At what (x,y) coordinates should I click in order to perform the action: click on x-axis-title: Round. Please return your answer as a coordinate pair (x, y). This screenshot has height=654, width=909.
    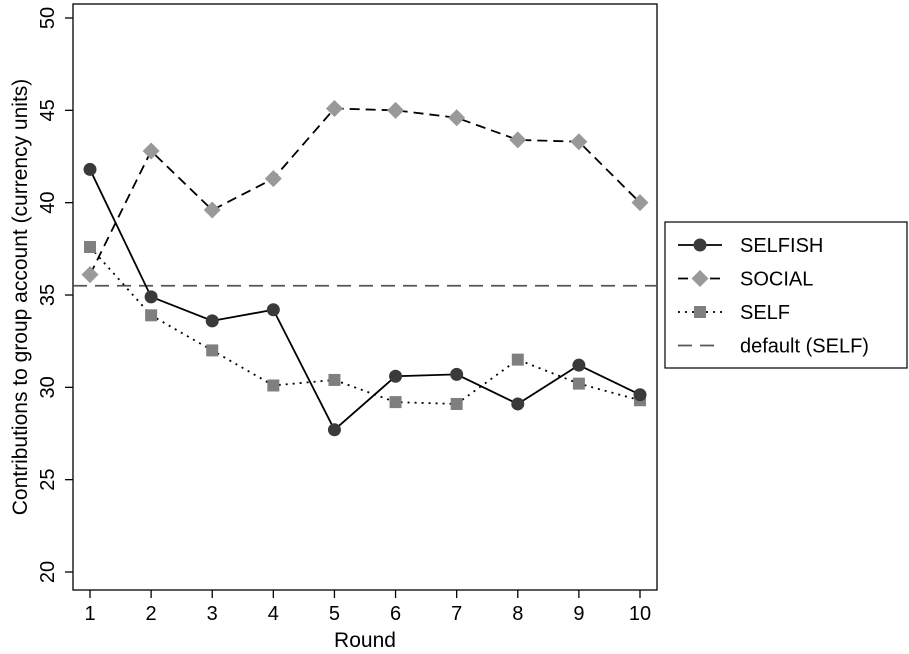
    Looking at the image, I should click on (365, 640).